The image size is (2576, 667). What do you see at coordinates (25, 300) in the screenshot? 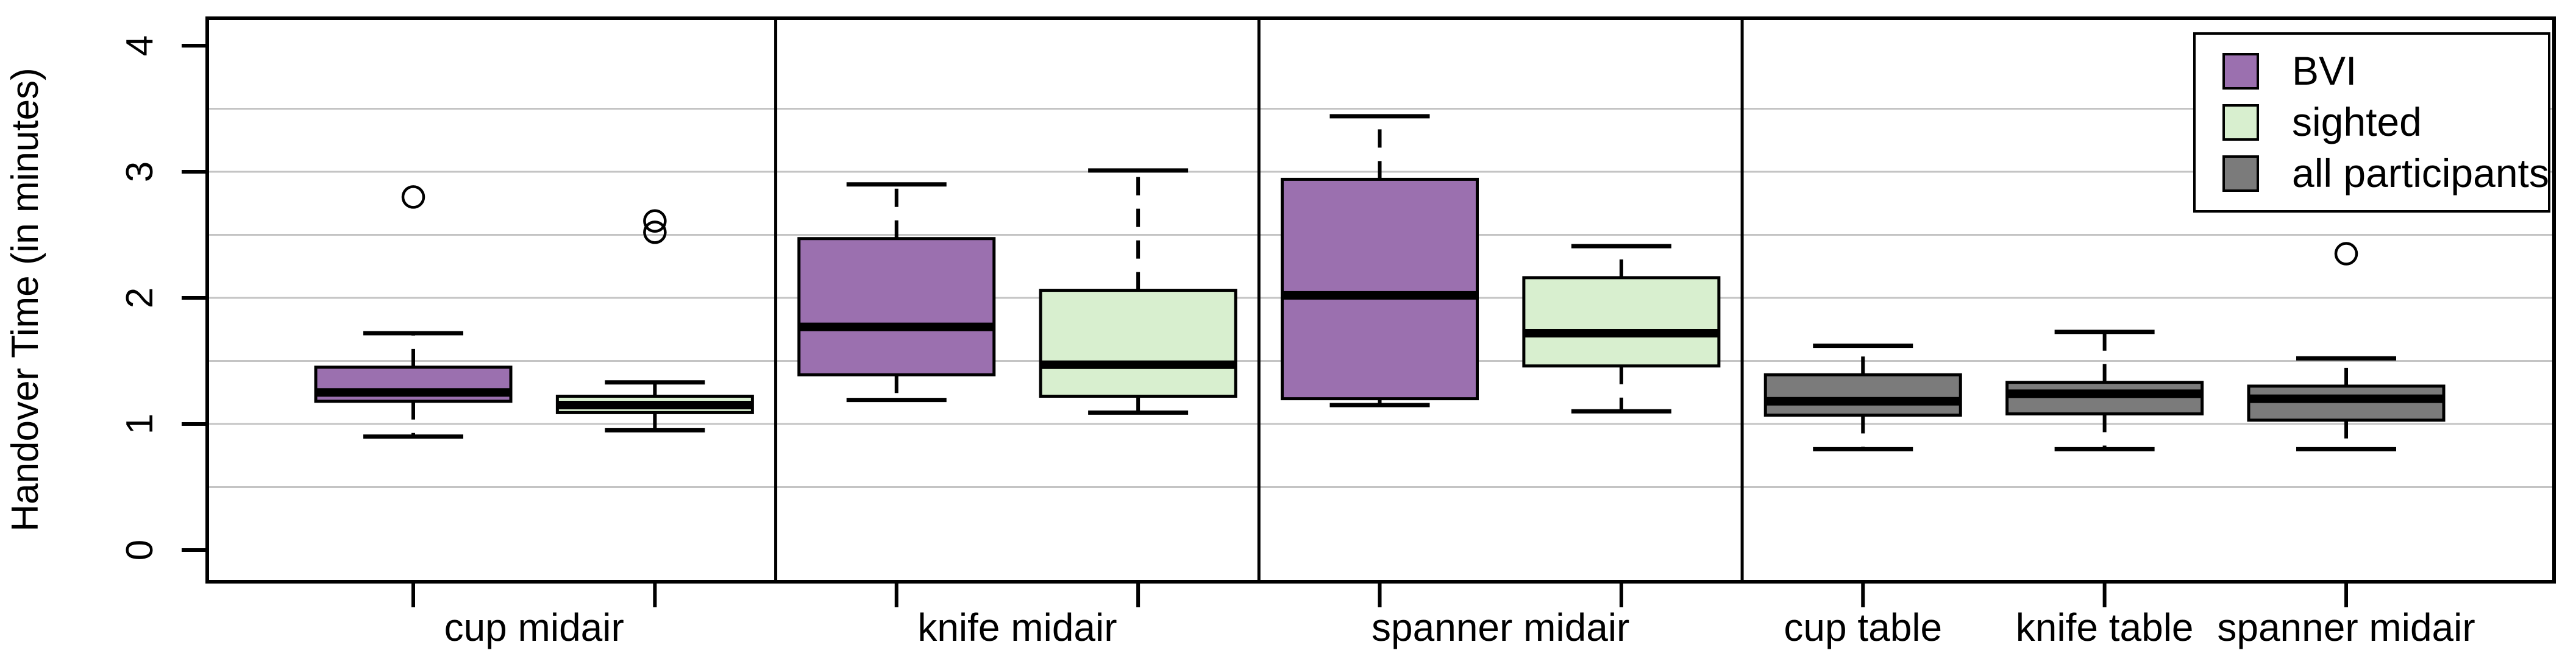
I see `y-axis-title: Handover Time (in minutes)` at bounding box center [25, 300].